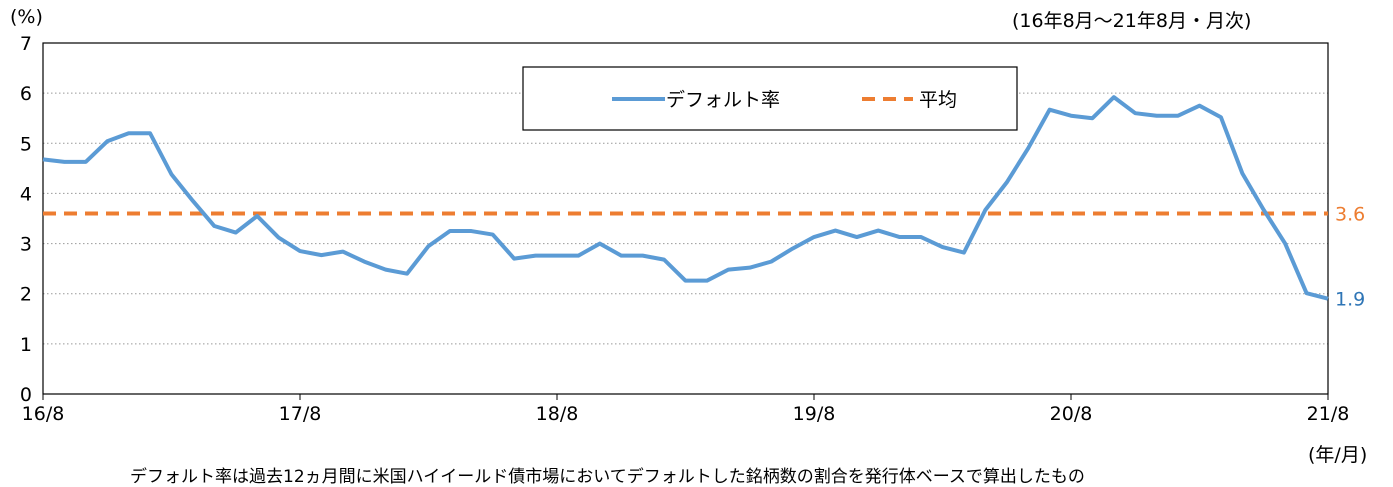 This screenshot has width=1393, height=487. Describe the element at coordinates (1350, 256) in the screenshot. I see `end-labels: 3.6 1.9` at that location.